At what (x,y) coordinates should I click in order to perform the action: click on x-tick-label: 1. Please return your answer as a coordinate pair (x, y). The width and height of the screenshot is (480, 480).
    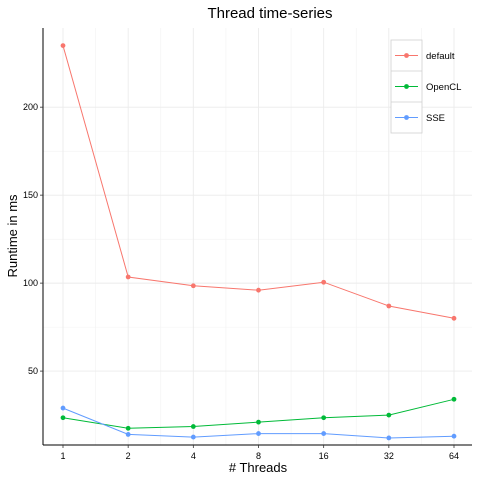
    Looking at the image, I should click on (62, 456).